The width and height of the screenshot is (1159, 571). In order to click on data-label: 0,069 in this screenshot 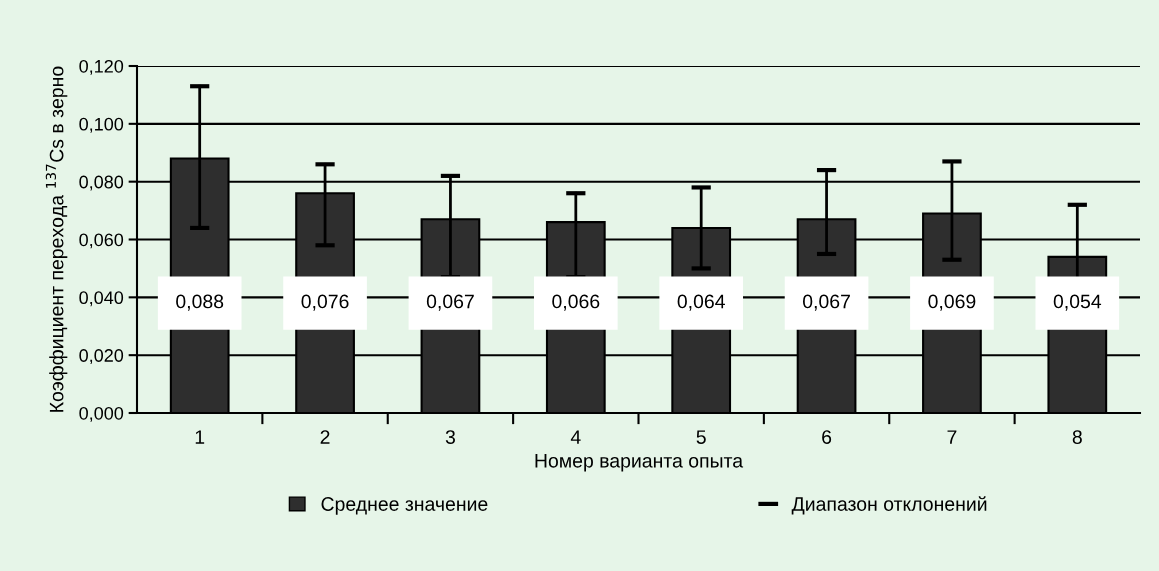, I will do `click(952, 302)`.